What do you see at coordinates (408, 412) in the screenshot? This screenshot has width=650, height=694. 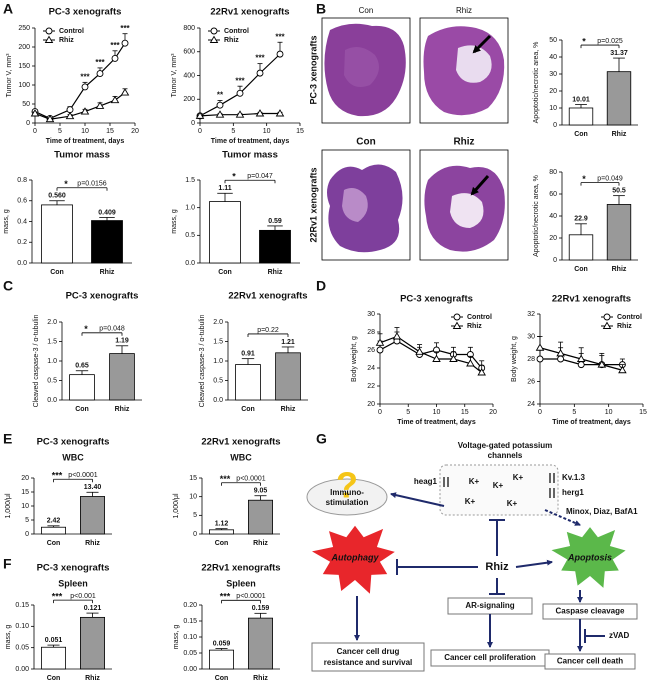 I see `x-tick-label: 5` at bounding box center [408, 412].